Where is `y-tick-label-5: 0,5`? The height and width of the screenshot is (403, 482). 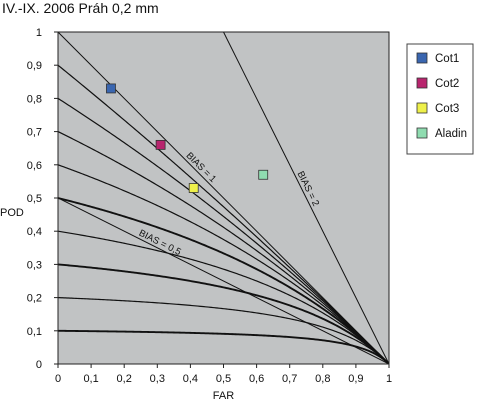
y-tick-label-5: 0,5 is located at coordinates (34, 199).